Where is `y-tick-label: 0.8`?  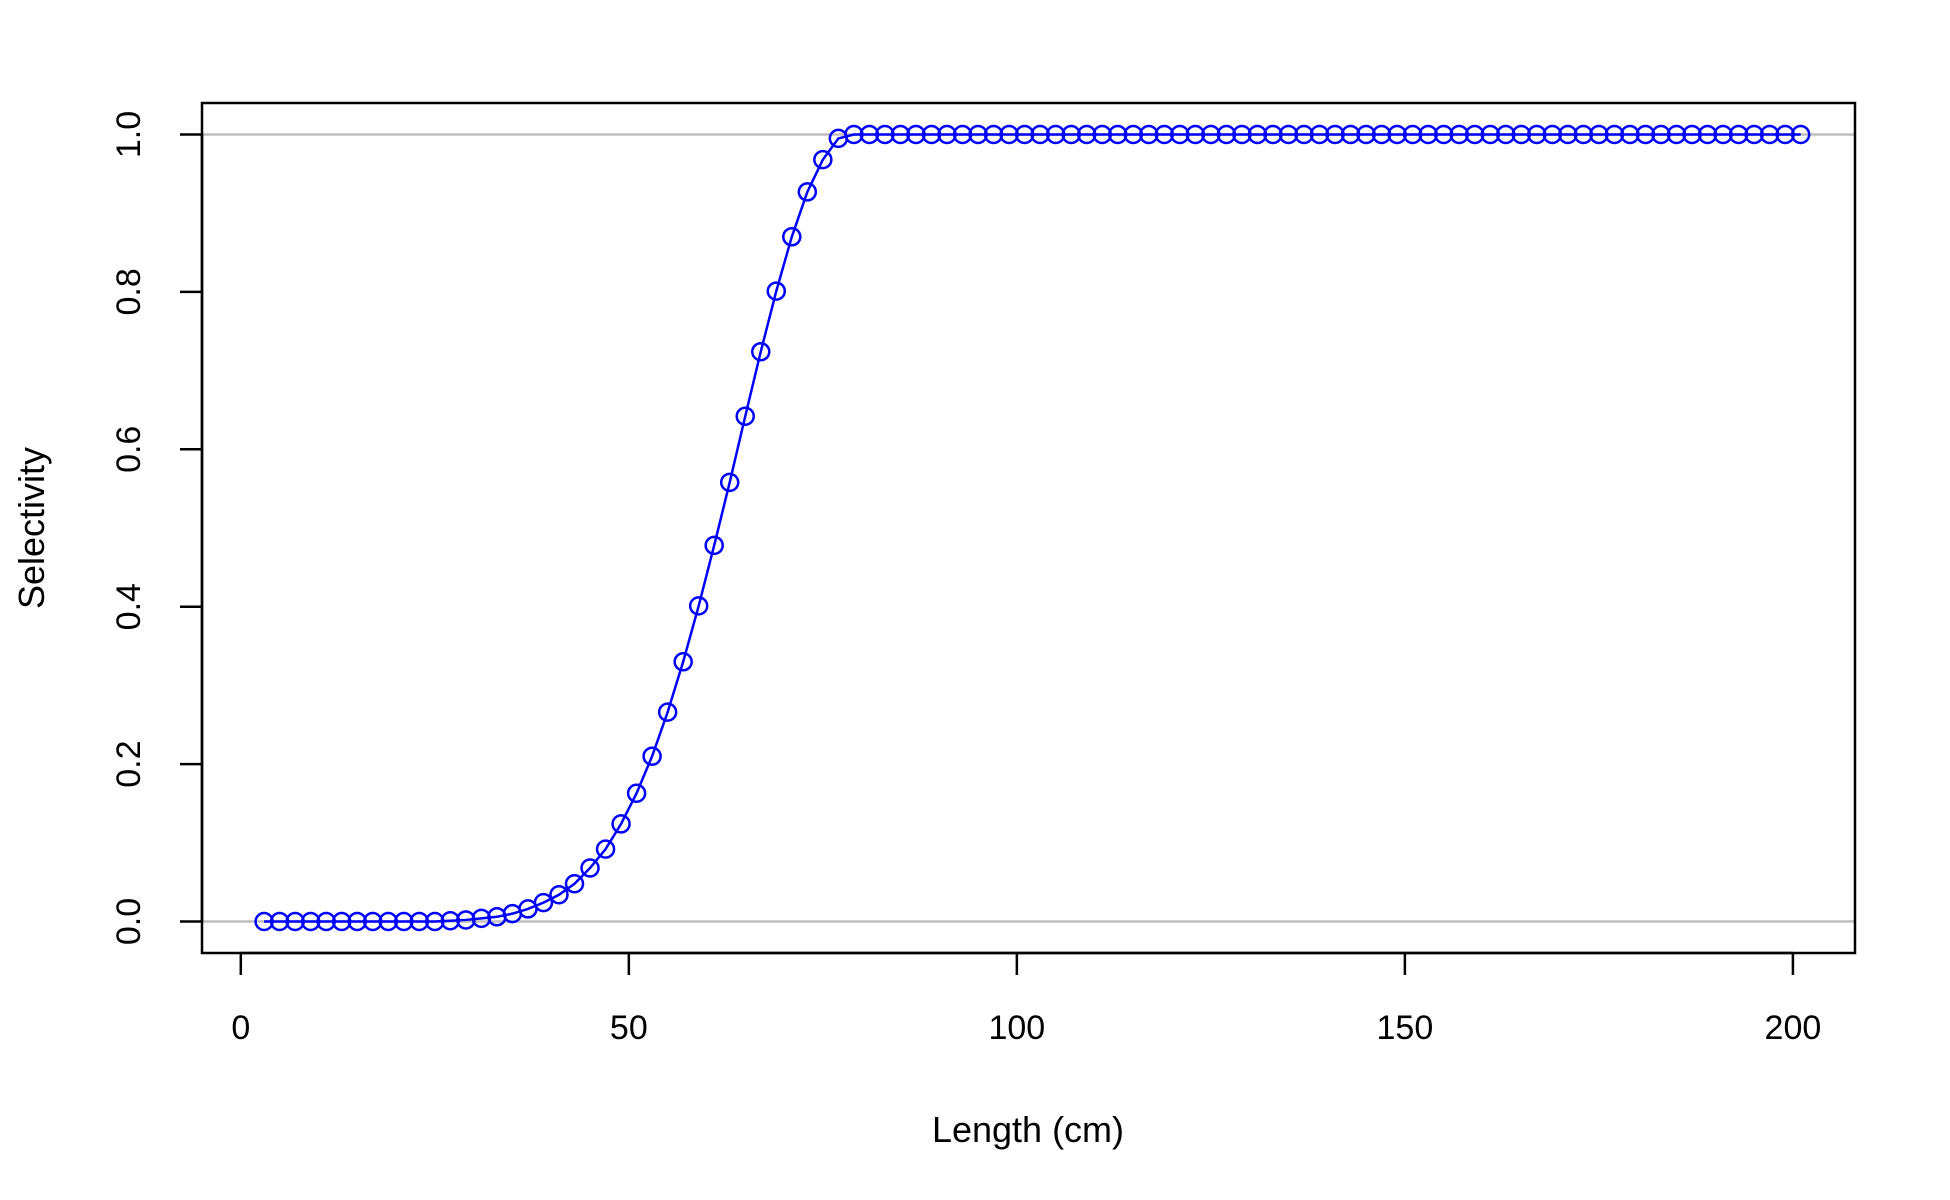
y-tick-label: 0.8 is located at coordinates (129, 291).